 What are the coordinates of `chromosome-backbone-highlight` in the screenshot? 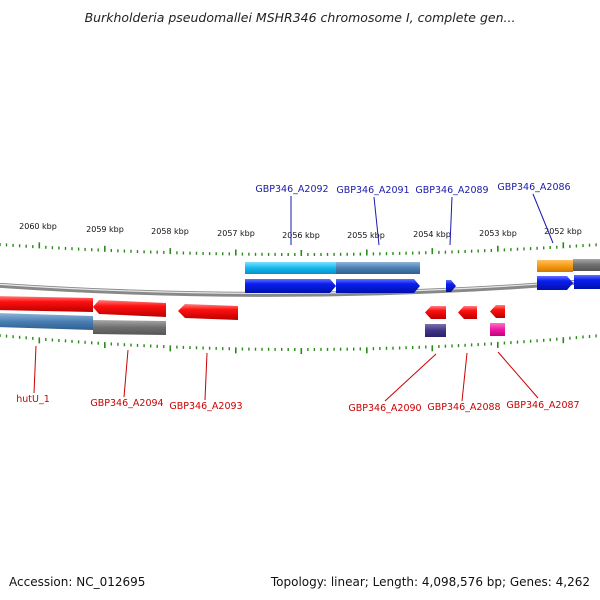 It's located at (300, 286).